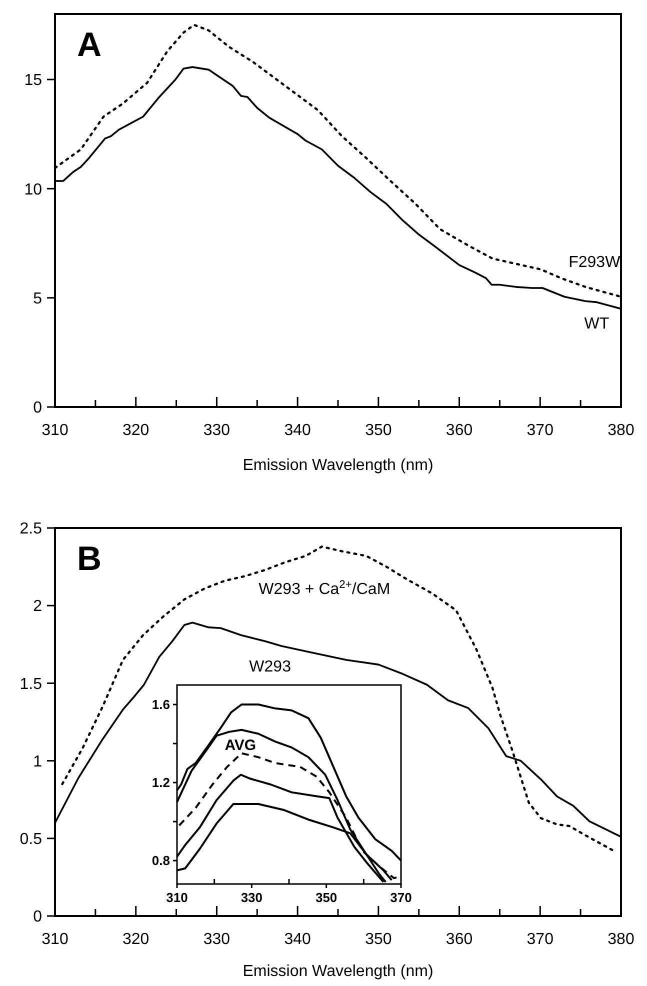 The height and width of the screenshot is (986, 647). Describe the element at coordinates (31, 684) in the screenshot. I see `y-tick-label: 1.5` at that location.